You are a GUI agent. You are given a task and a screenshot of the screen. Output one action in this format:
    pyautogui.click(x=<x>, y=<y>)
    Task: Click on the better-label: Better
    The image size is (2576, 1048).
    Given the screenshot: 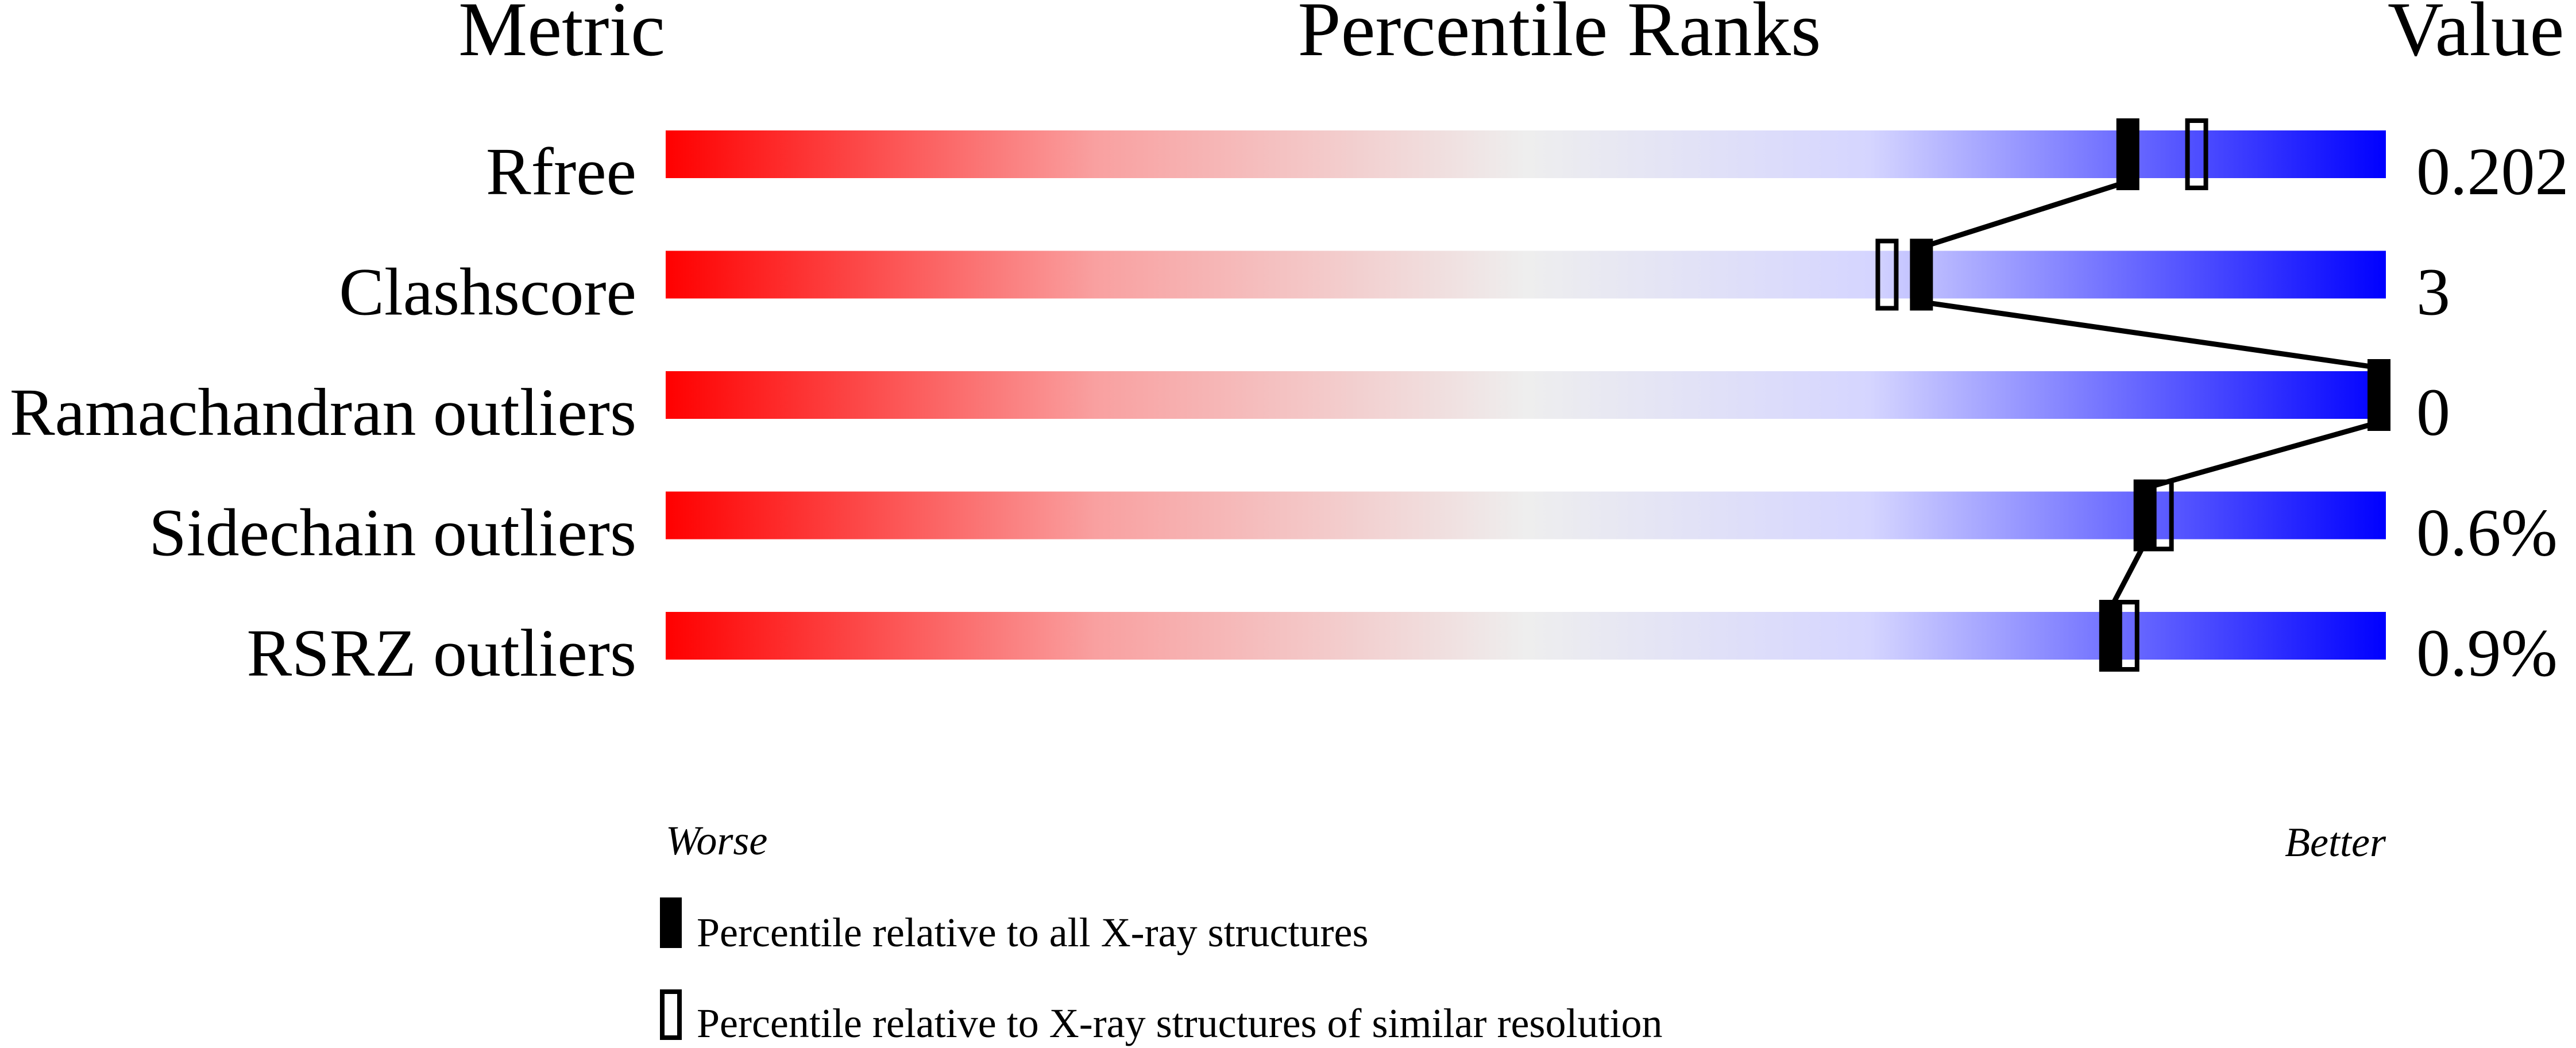 What is the action you would take?
    pyautogui.click(x=2335, y=842)
    